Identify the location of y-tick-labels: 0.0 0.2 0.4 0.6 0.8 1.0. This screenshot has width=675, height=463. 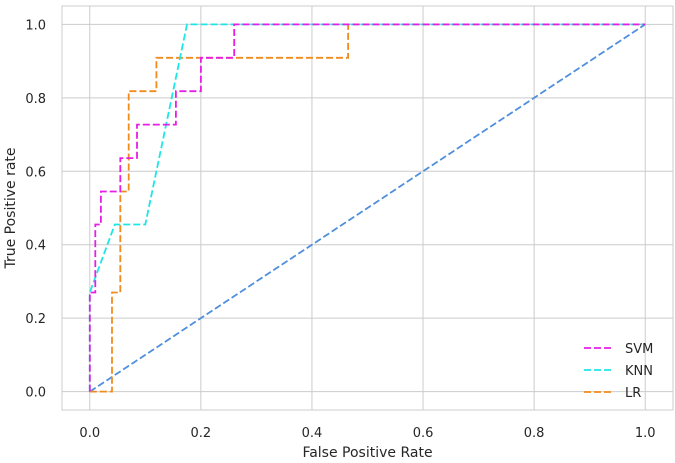
(35, 209).